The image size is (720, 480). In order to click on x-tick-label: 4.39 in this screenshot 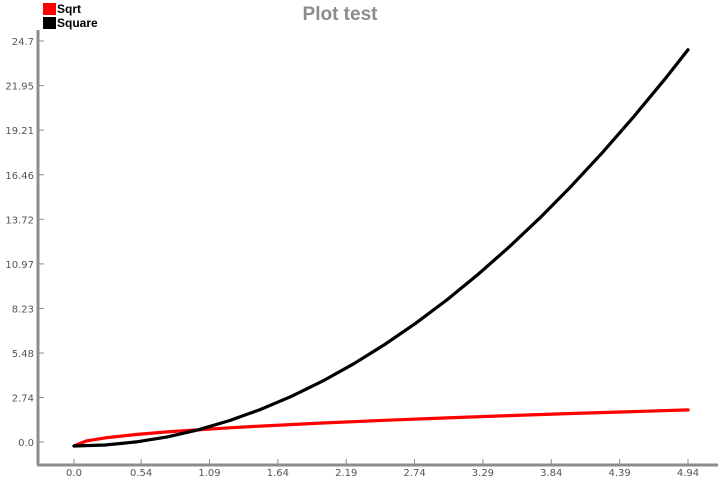, I will do `click(620, 473)`.